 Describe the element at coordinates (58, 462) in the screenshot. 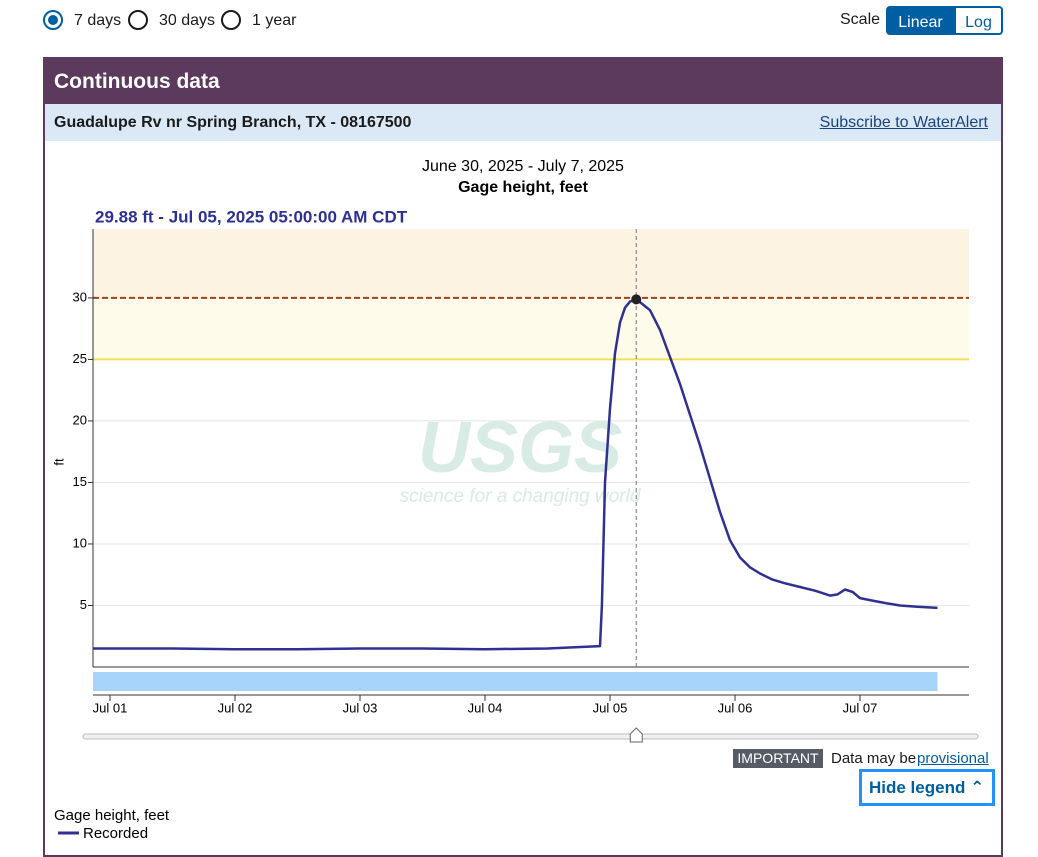

I see `y-axis-label: ft` at that location.